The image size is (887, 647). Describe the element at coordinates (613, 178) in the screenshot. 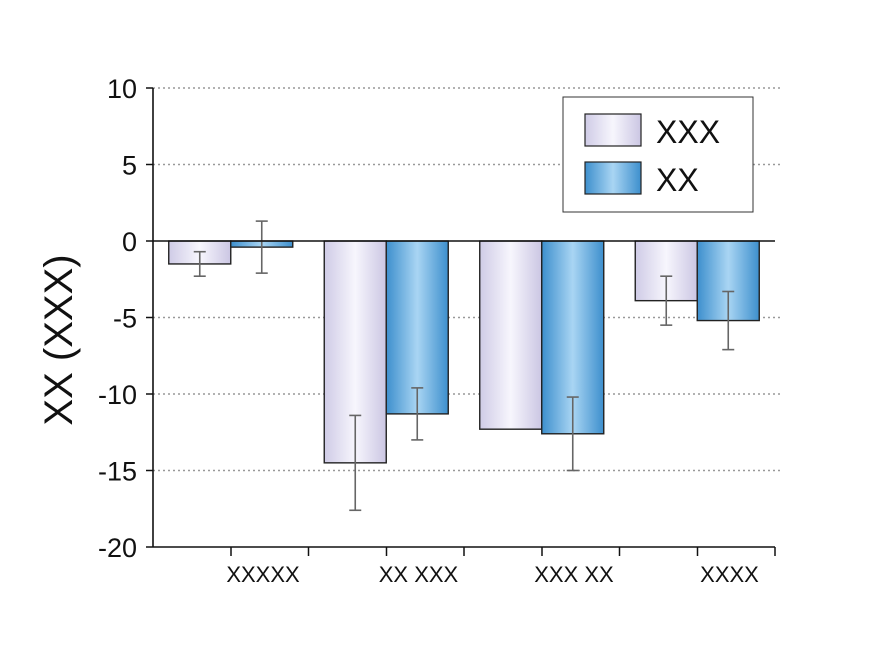

I see `legend-swatch-xx` at that location.